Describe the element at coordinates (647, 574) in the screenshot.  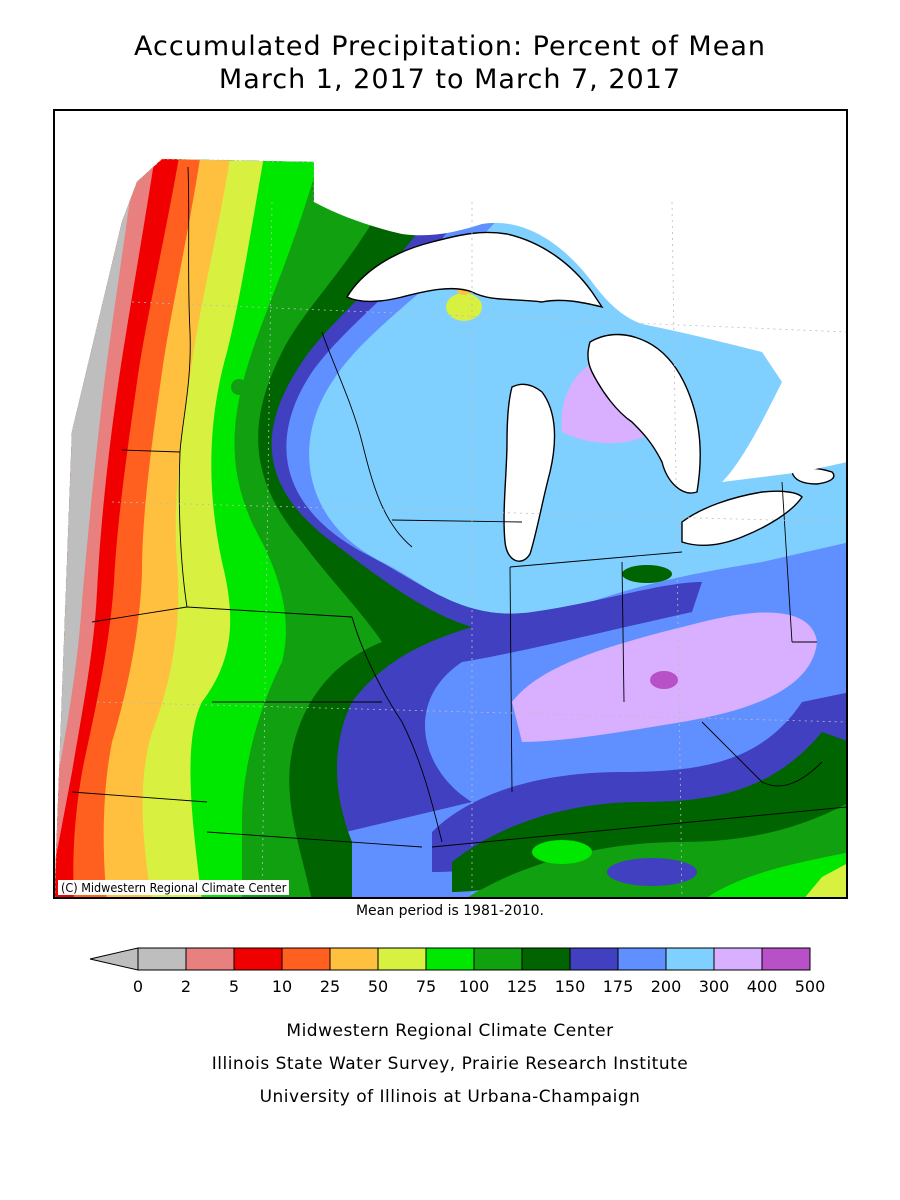
I see `band-150-175-ne-illinois` at that location.